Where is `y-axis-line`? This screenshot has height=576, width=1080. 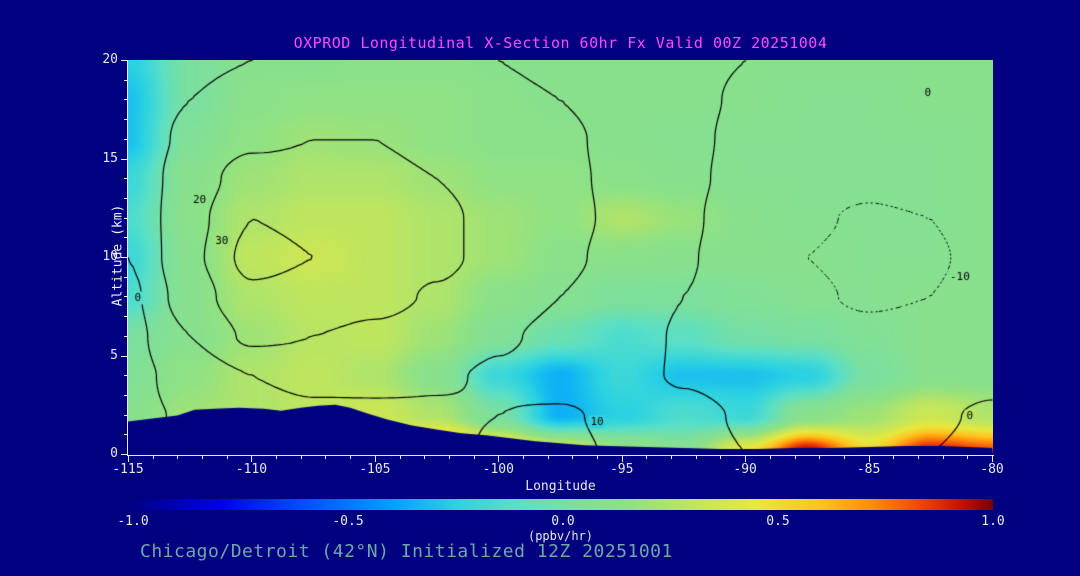
y-axis-line is located at coordinates (127, 258).